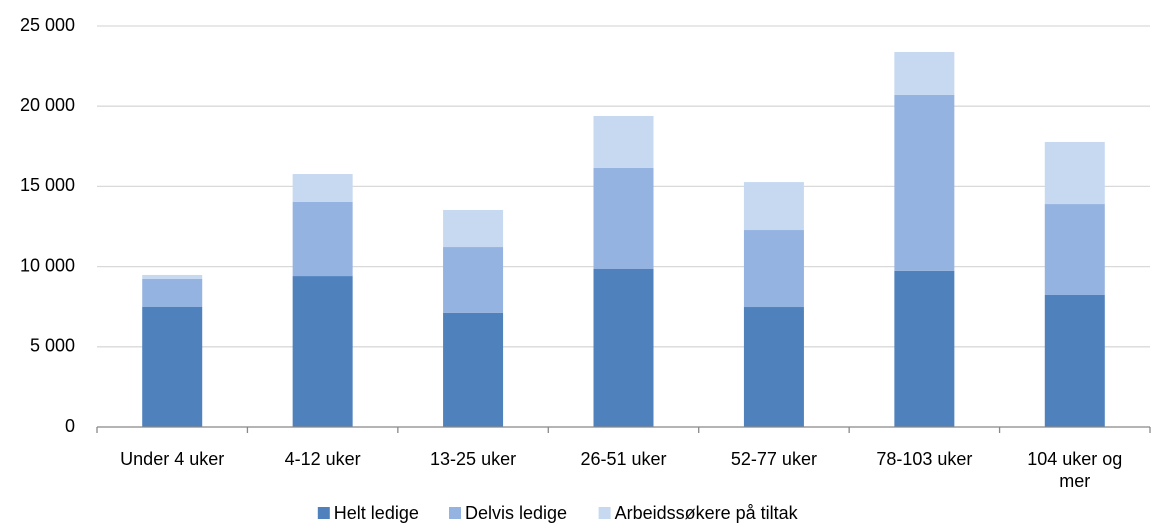 The width and height of the screenshot is (1158, 525). Describe the element at coordinates (70, 426) in the screenshot. I see `y-tick-label: 0` at that location.